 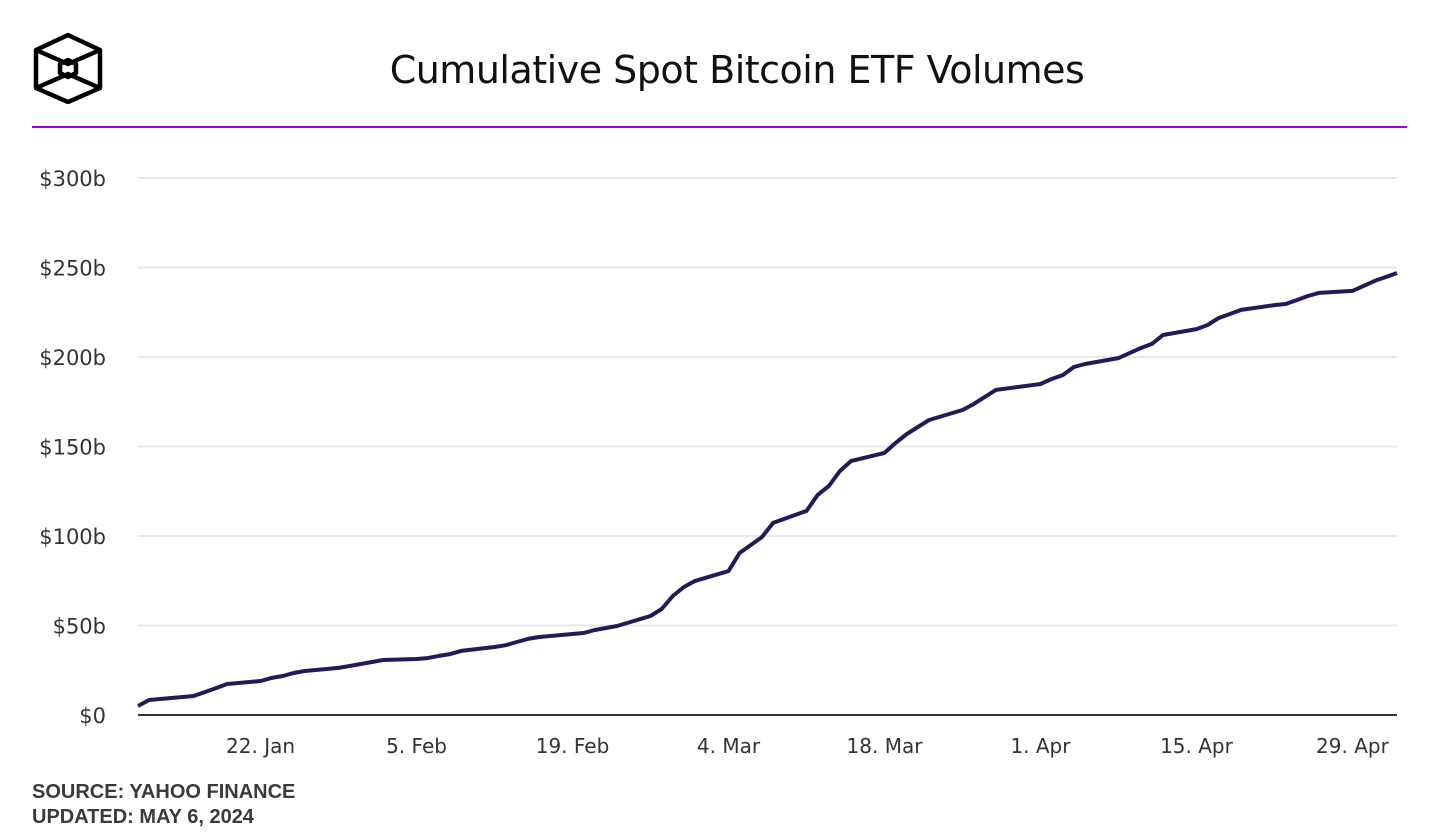 I want to click on x-tick-label: 1. Apr, so click(x=1040, y=746).